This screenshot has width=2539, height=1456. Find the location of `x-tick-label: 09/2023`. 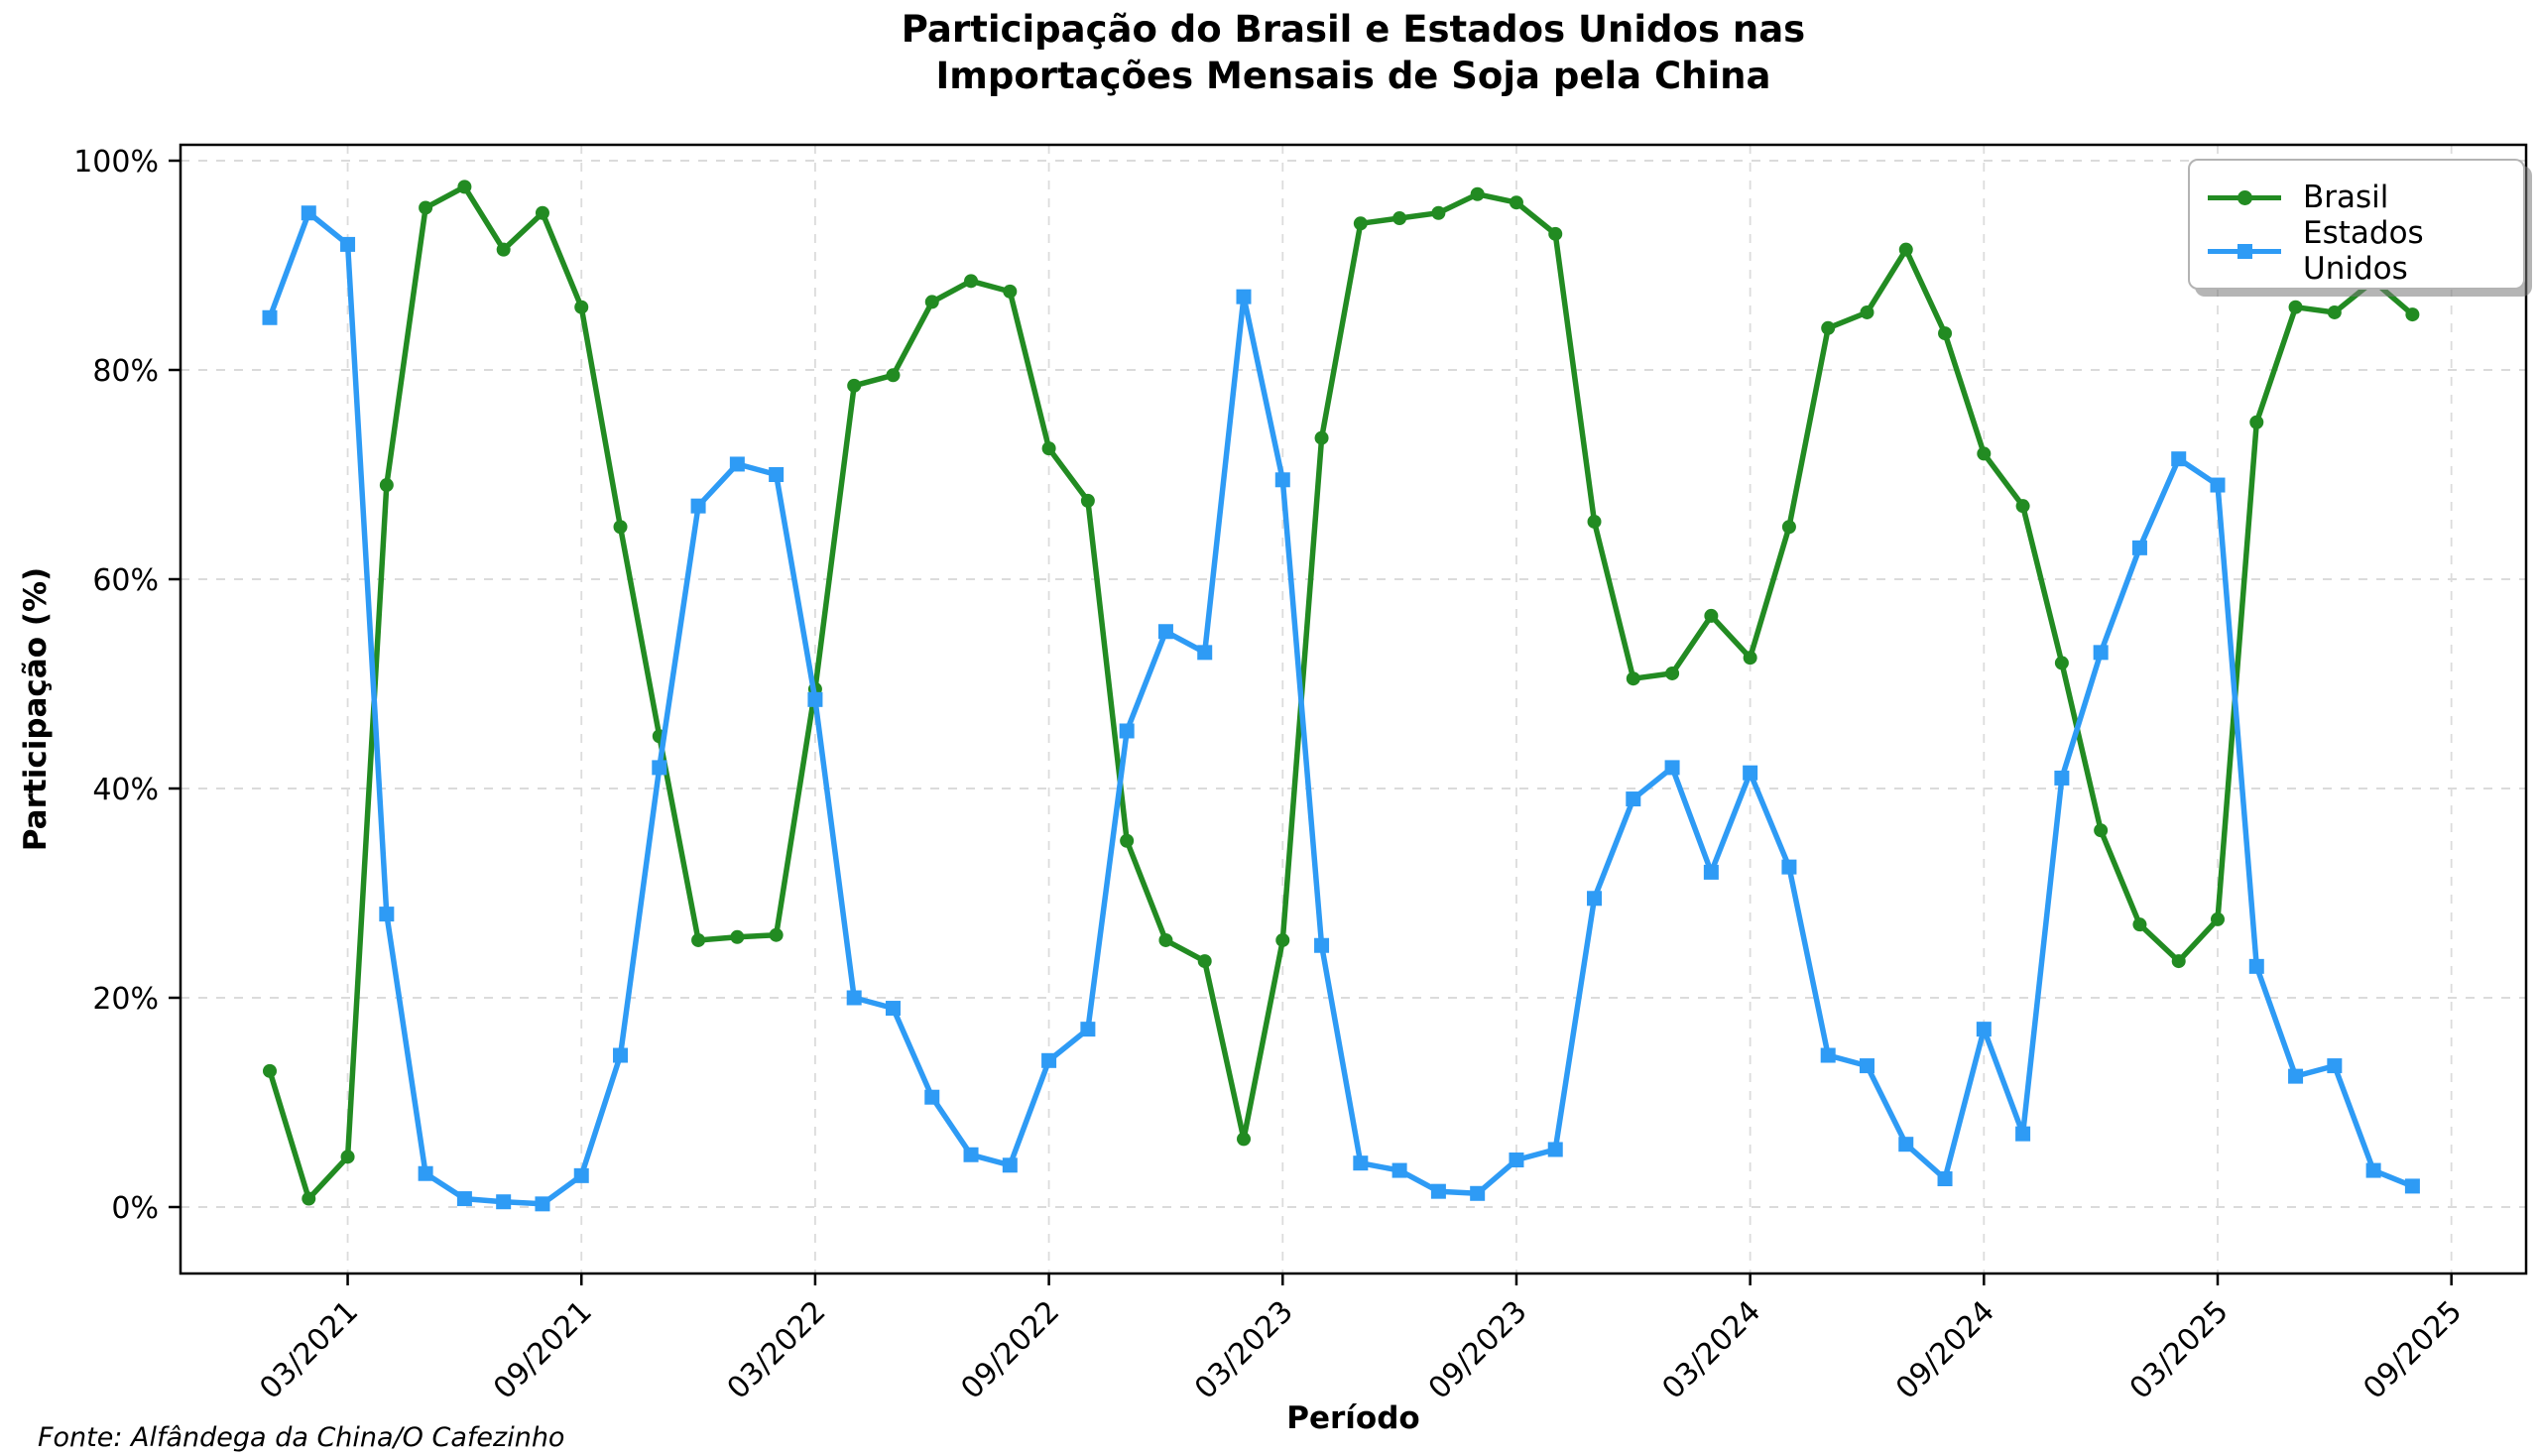

x-tick-label: 09/2023 is located at coordinates (1478, 1350).